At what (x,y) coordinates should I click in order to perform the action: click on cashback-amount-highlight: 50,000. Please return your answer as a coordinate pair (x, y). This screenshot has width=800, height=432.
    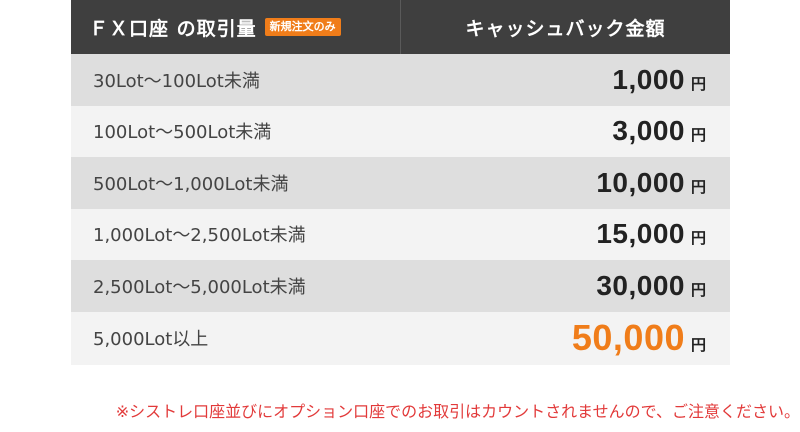
    Looking at the image, I should click on (628, 337).